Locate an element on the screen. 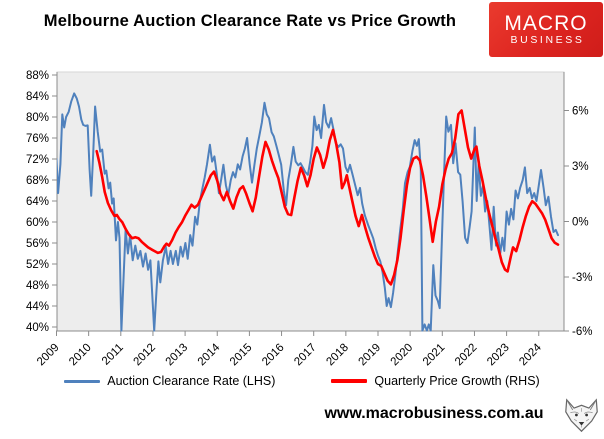 This screenshot has height=439, width=604. x-tick-label: 2013 is located at coordinates (177, 355).